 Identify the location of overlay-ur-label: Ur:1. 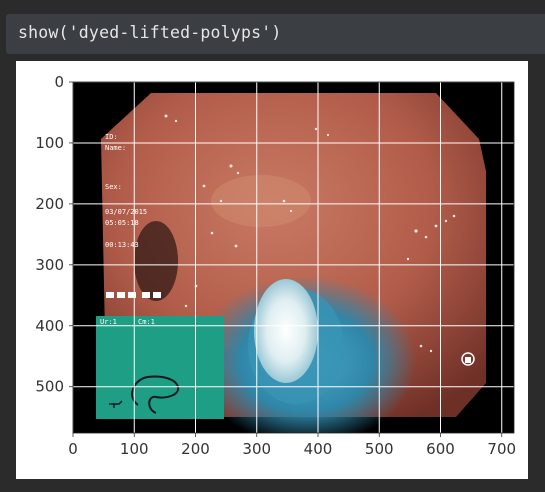
(108, 322).